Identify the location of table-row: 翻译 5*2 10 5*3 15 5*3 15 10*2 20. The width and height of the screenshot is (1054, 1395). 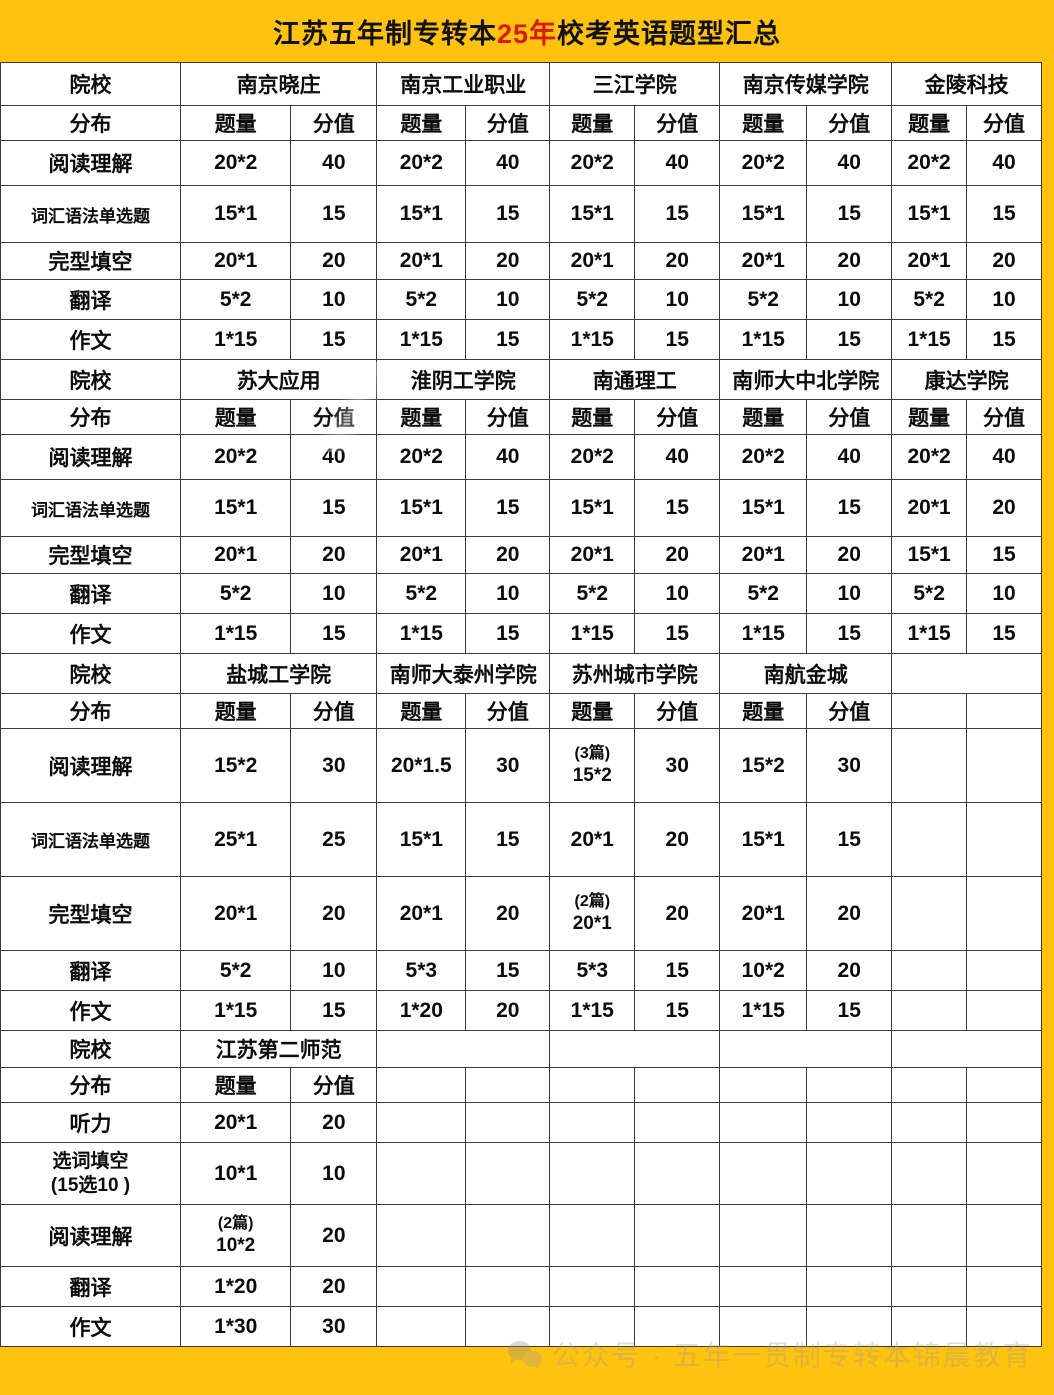
(521, 970).